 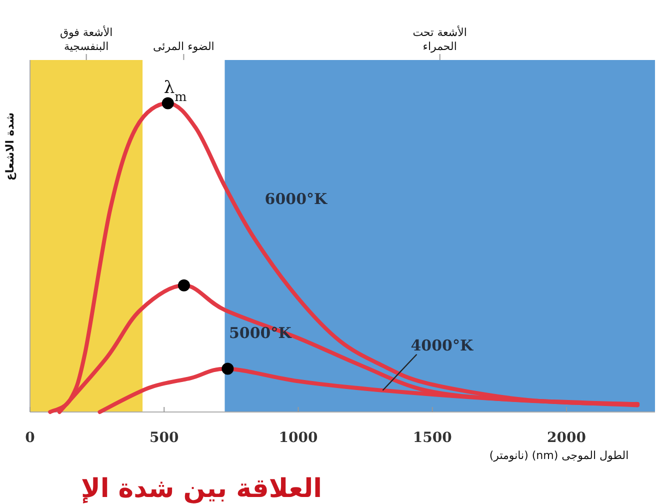 I want to click on x-tick-label: 0, so click(x=30, y=438).